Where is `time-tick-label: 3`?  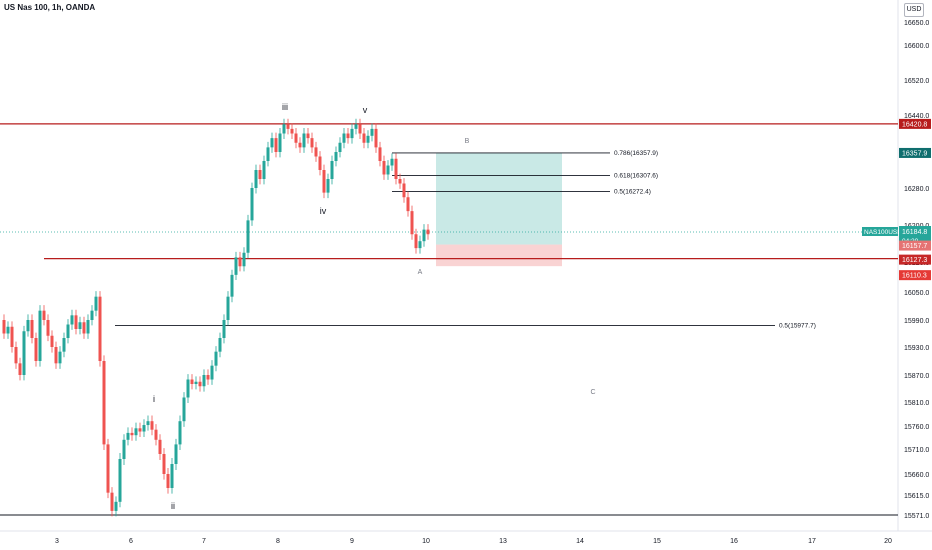 time-tick-label: 3 is located at coordinates (57, 541).